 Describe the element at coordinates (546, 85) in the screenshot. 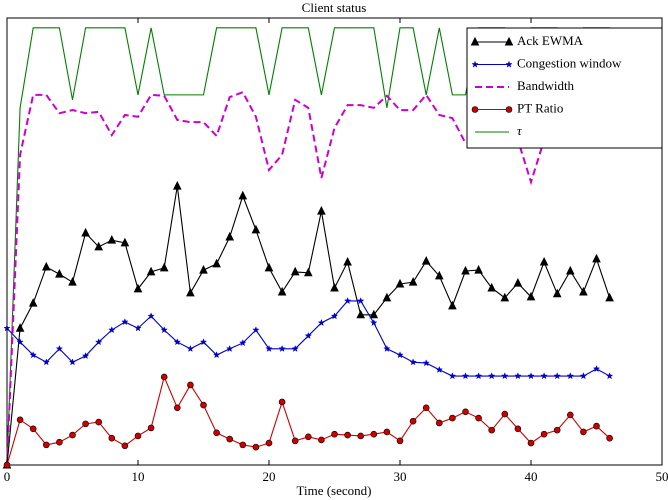

I see `legend-label: Bandwidth` at that location.